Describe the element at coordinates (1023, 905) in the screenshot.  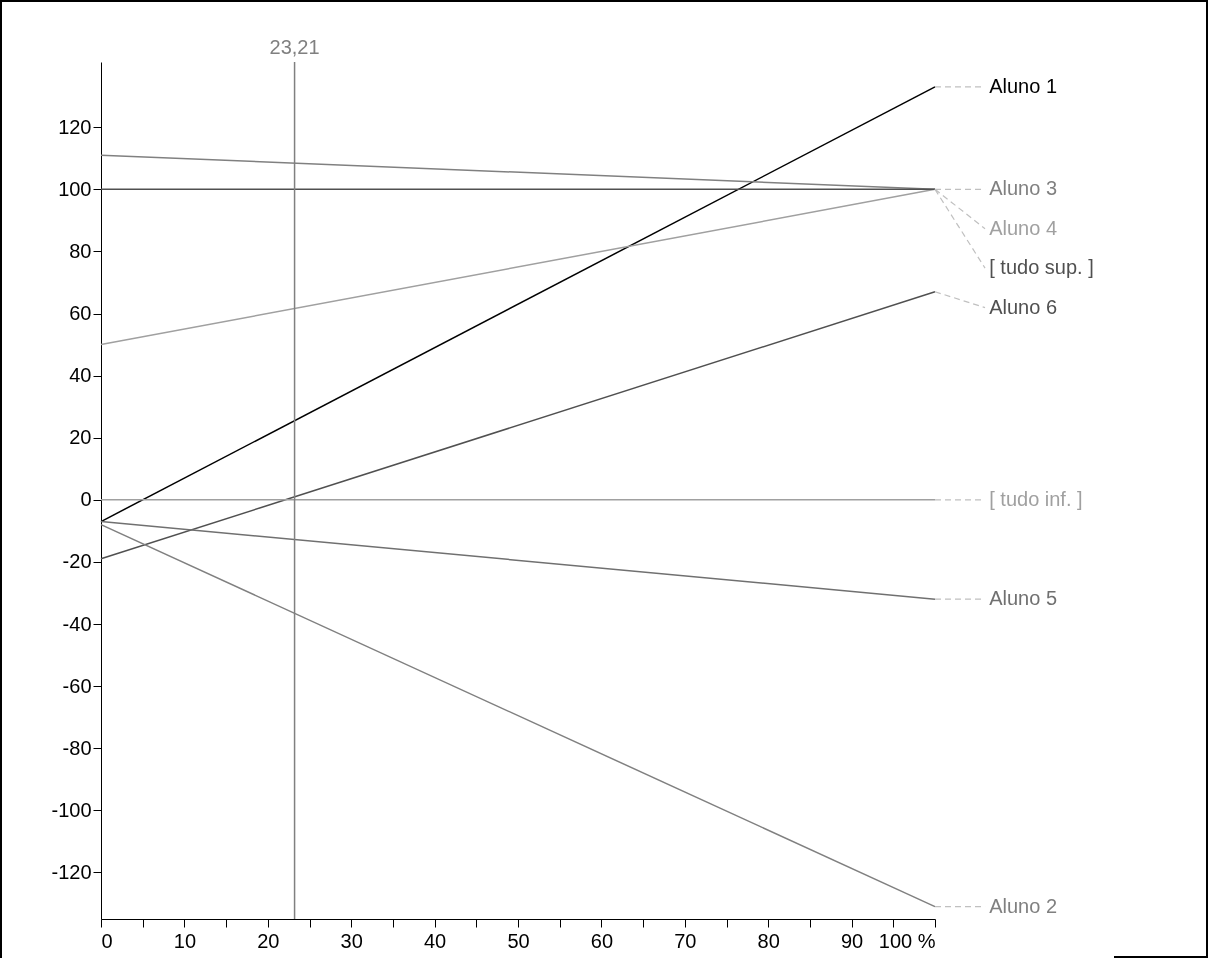
I see `text: Aluno 2` at that location.